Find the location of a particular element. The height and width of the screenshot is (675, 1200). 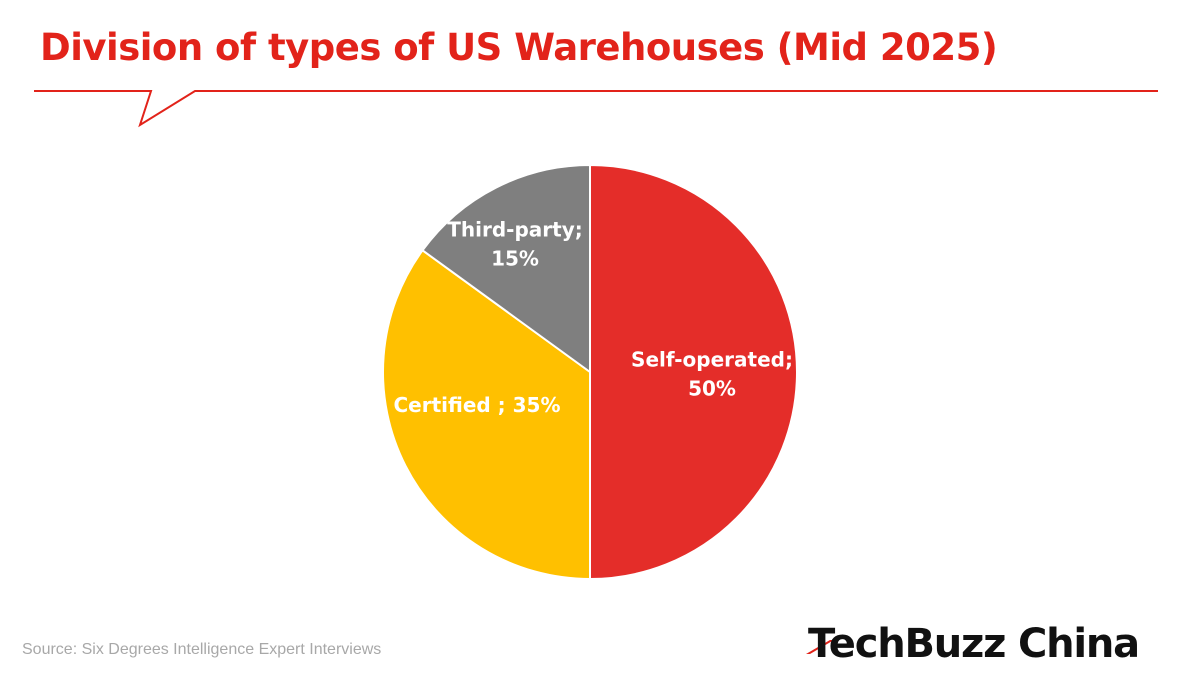

title-callout-line is located at coordinates (596, 109).